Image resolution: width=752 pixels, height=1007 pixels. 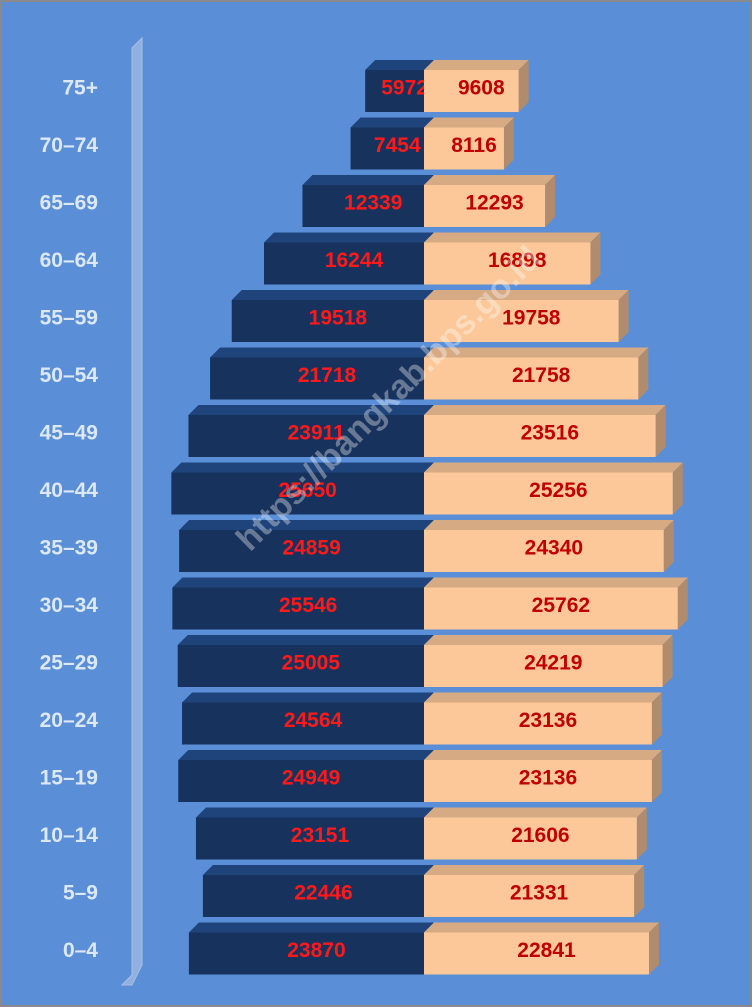 I want to click on value-label: 23136, so click(x=548, y=720).